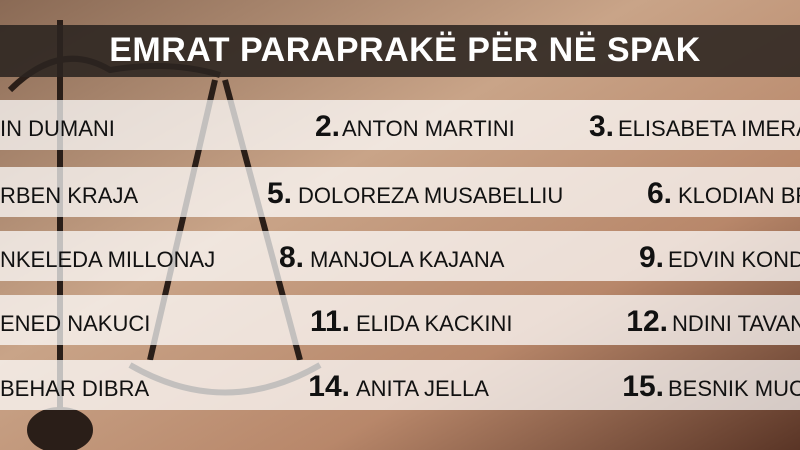 The height and width of the screenshot is (450, 800). I want to click on entry-number: 15., so click(643, 386).